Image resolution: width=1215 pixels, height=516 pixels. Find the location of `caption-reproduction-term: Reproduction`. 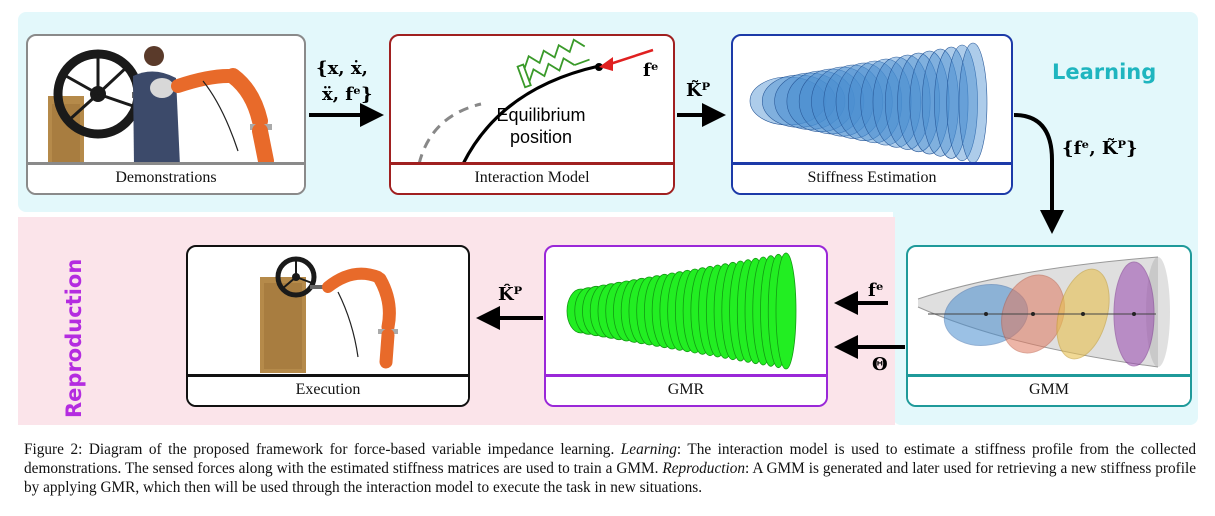

caption-reproduction-term: Reproduction is located at coordinates (704, 468).